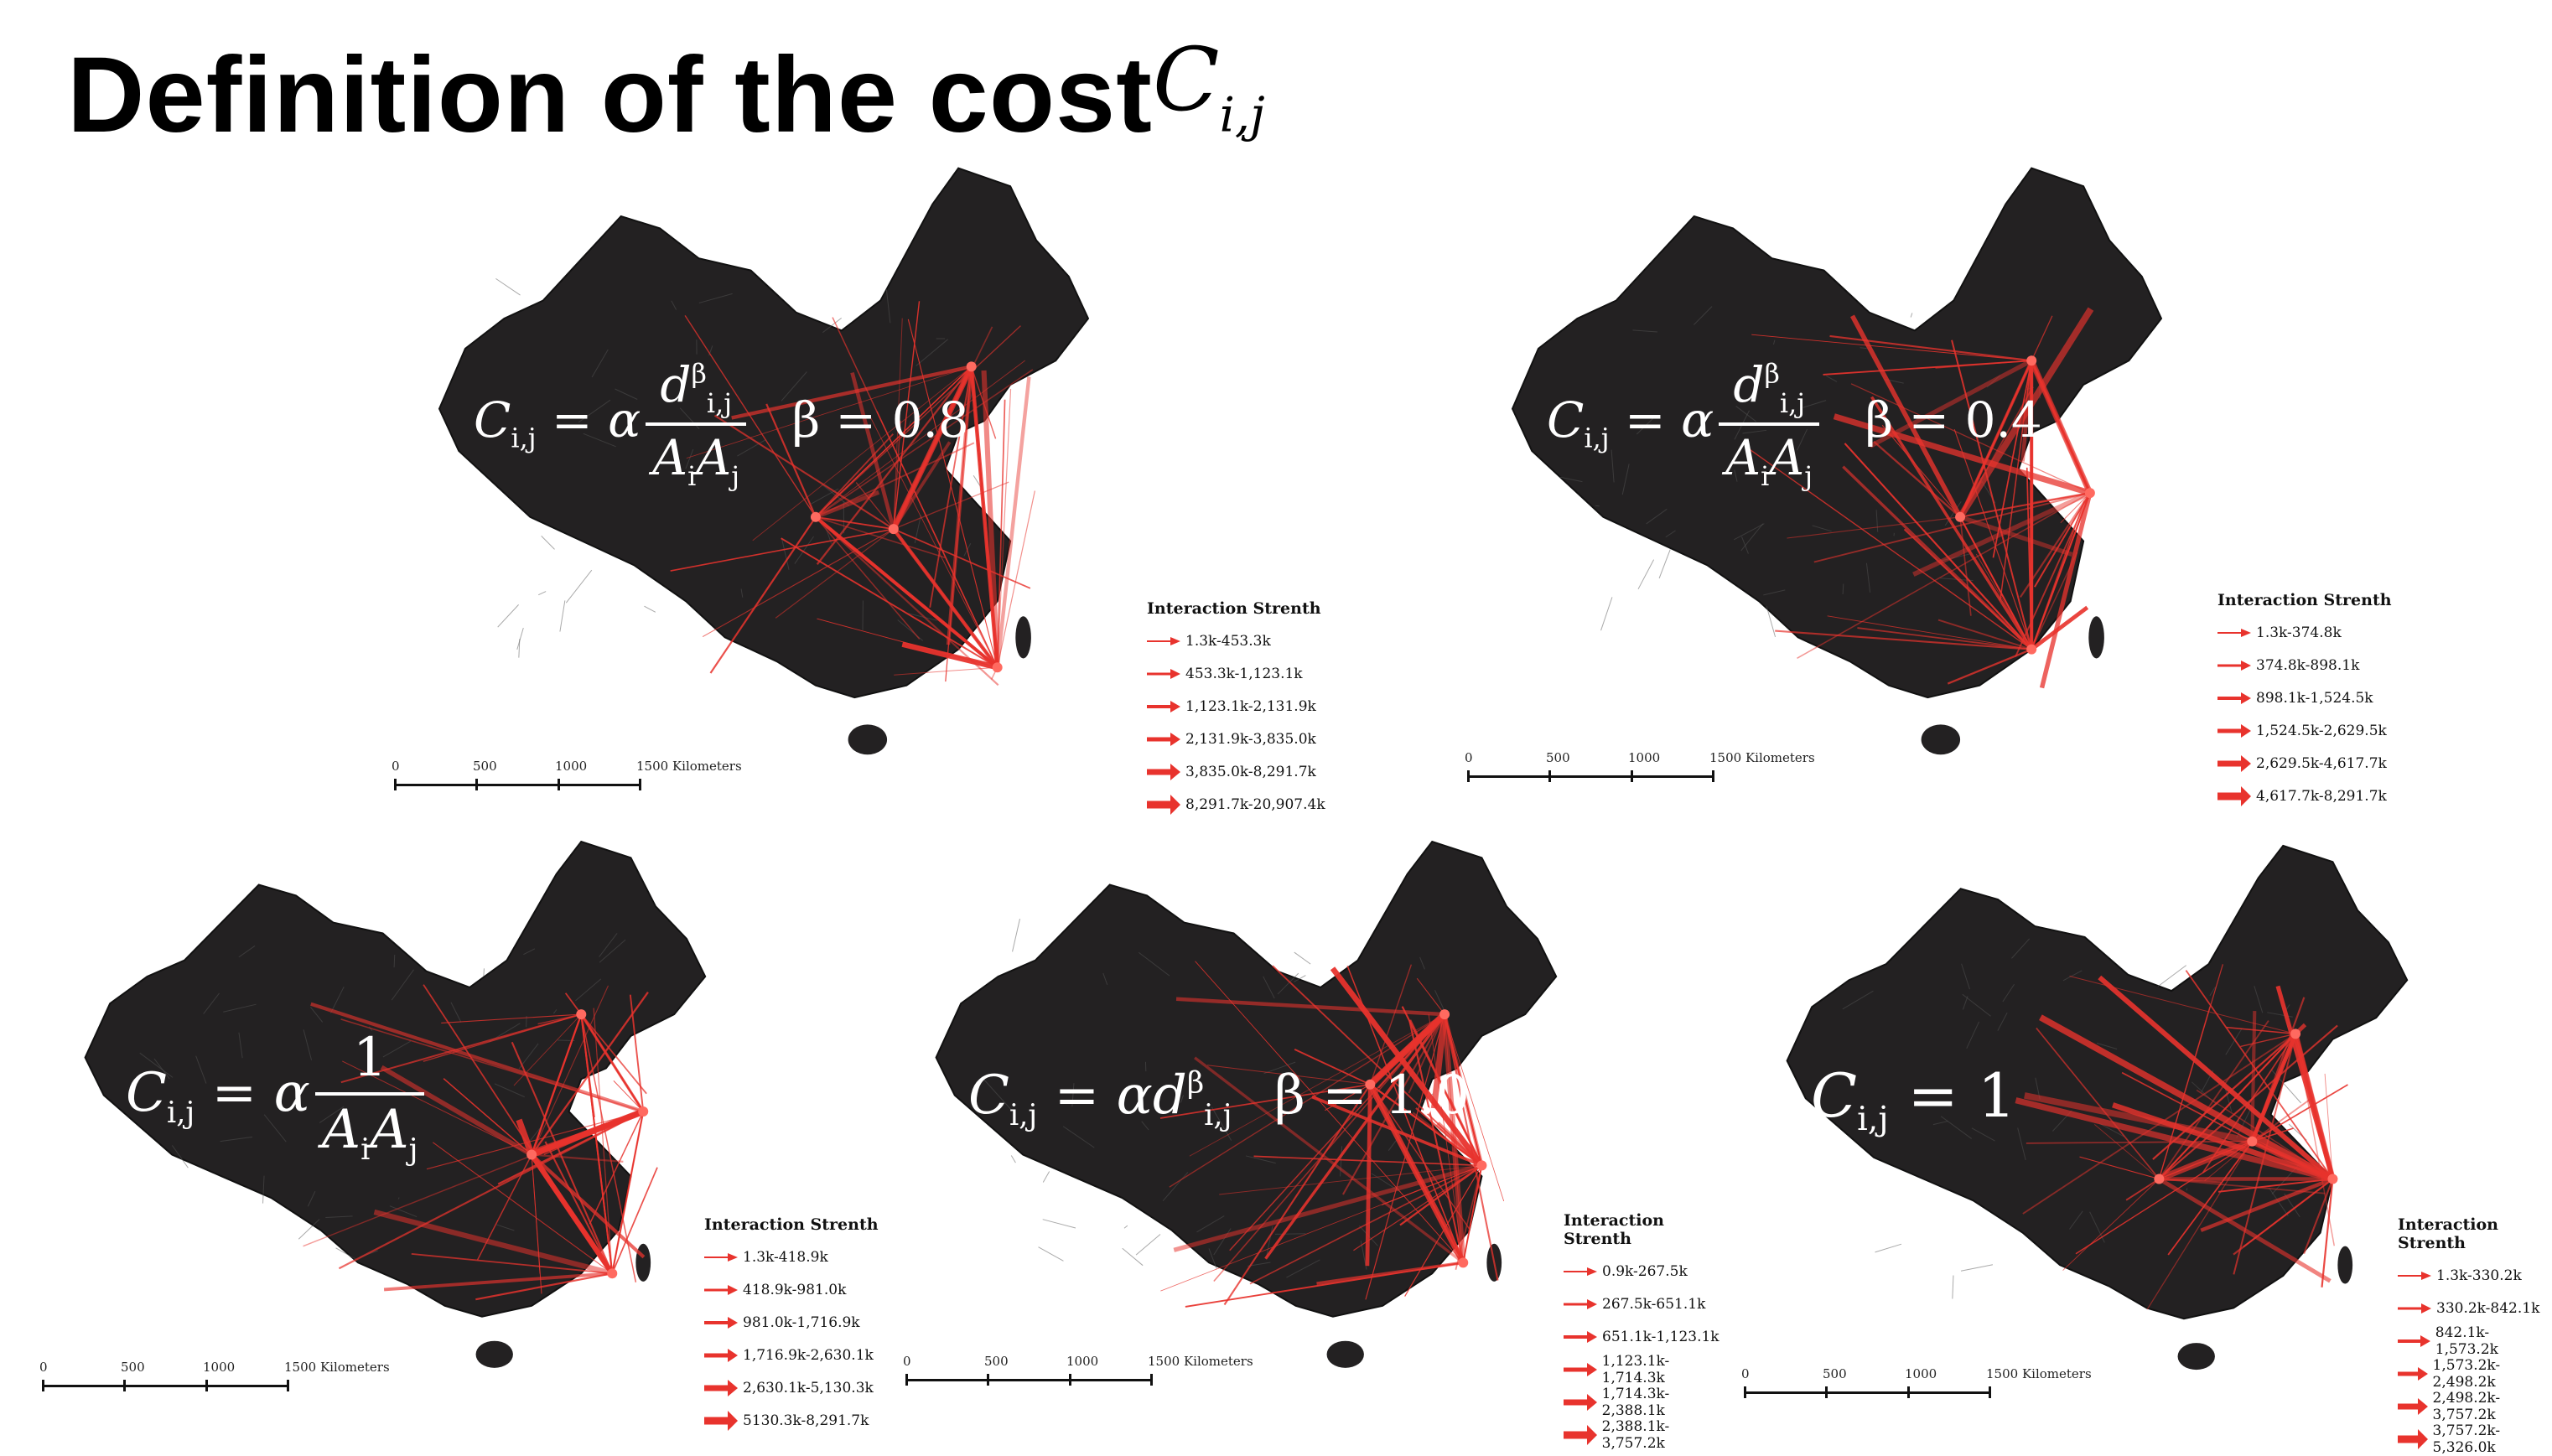 The width and height of the screenshot is (2552, 1456). I want to click on legend-item: 1,524.5k-2,629.5k, so click(2304, 731).